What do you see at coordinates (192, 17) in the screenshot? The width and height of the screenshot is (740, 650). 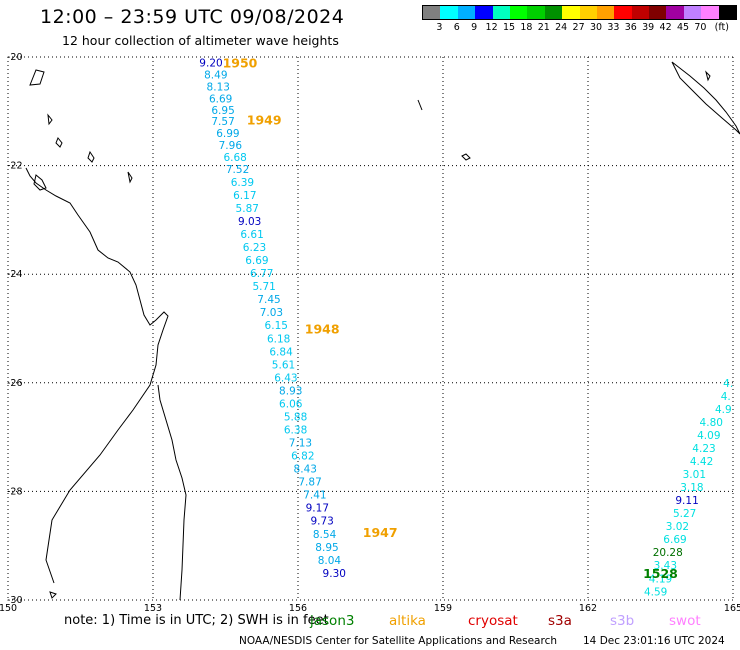 I see `map-title: 12:00 – 23:59 UTC 09/08/2024` at bounding box center [192, 17].